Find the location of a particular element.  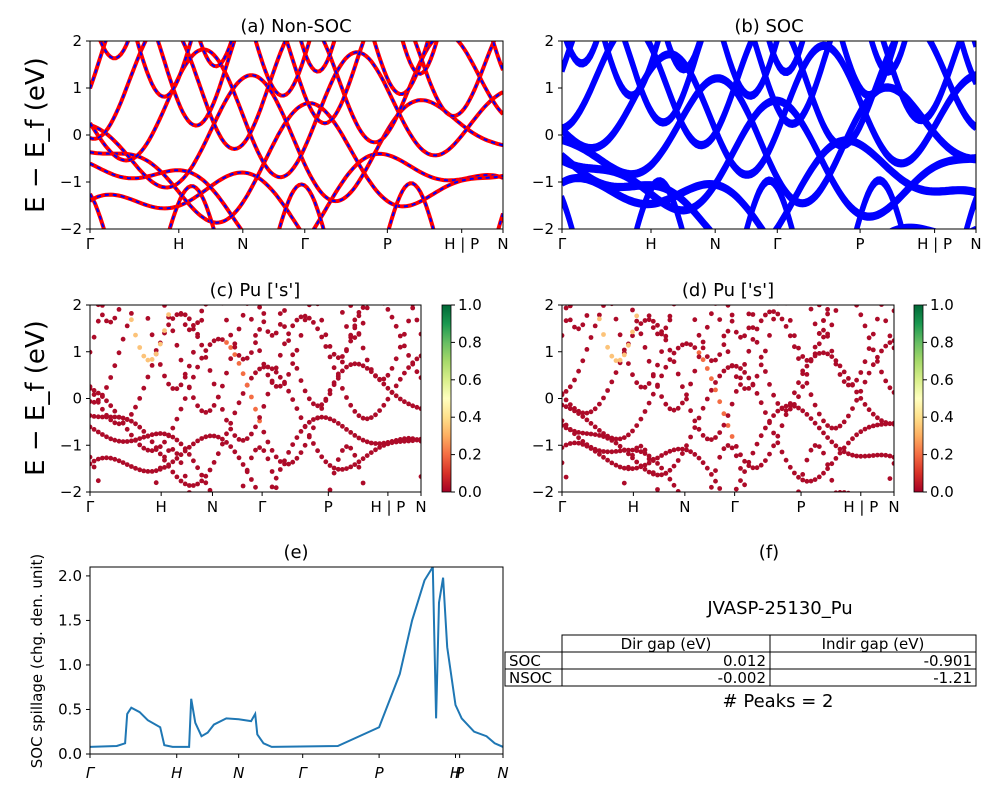

panel-e-axes: 2.01.51.00.50.0Γ H N Γ P HP N is located at coordinates (283, 674).